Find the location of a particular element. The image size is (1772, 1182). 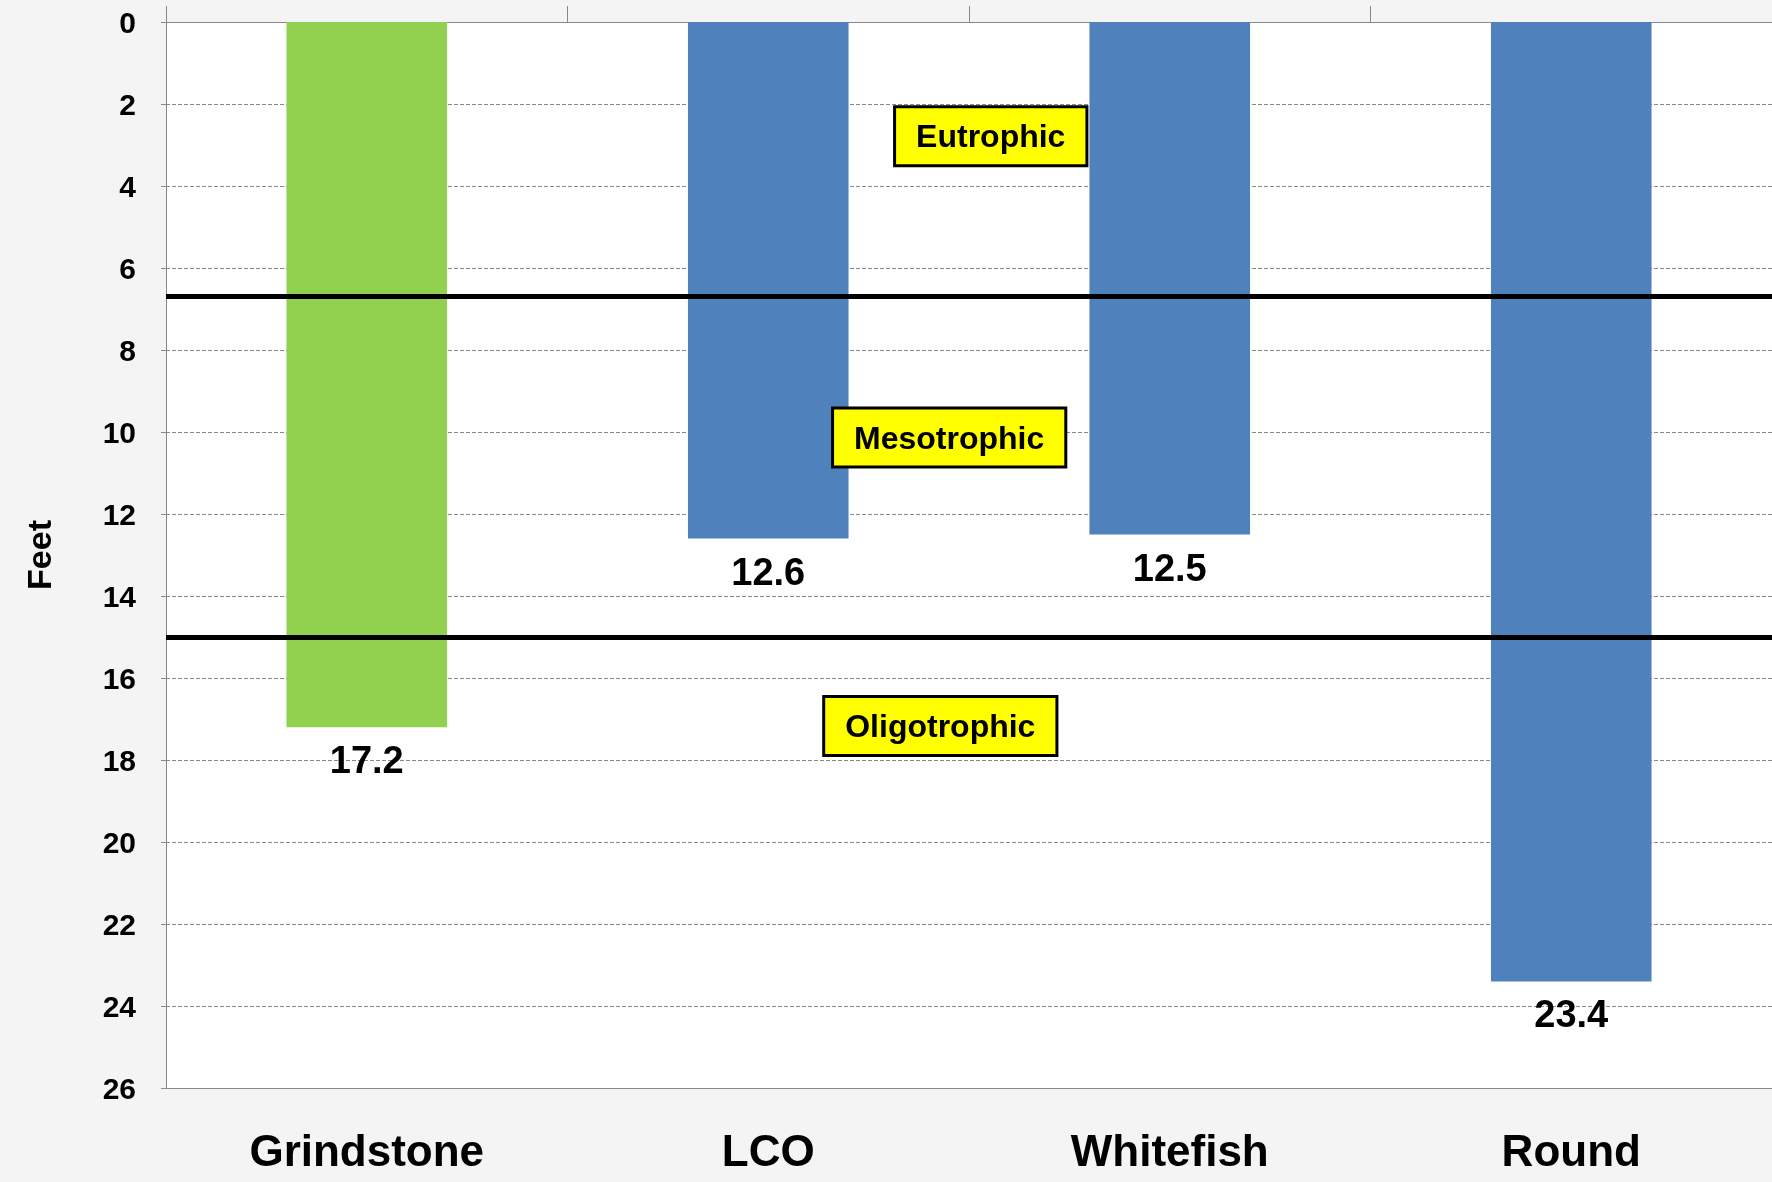

y-tick-label: 4 is located at coordinates (128, 186).